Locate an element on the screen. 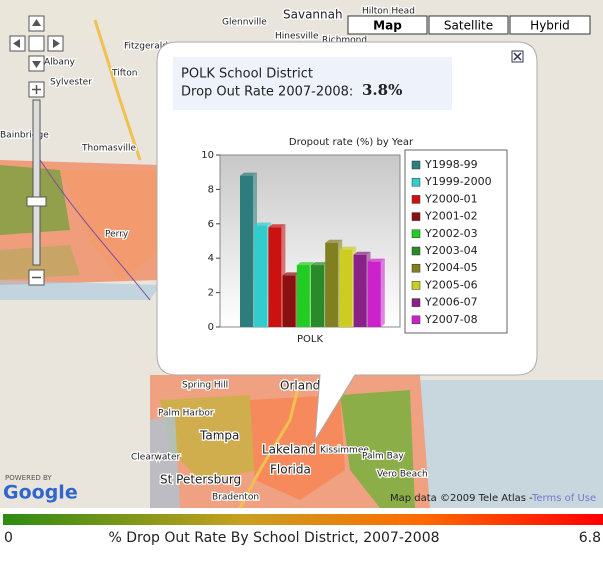 Image resolution: width=603 pixels, height=578 pixels. place-label: Savannah is located at coordinates (313, 15).